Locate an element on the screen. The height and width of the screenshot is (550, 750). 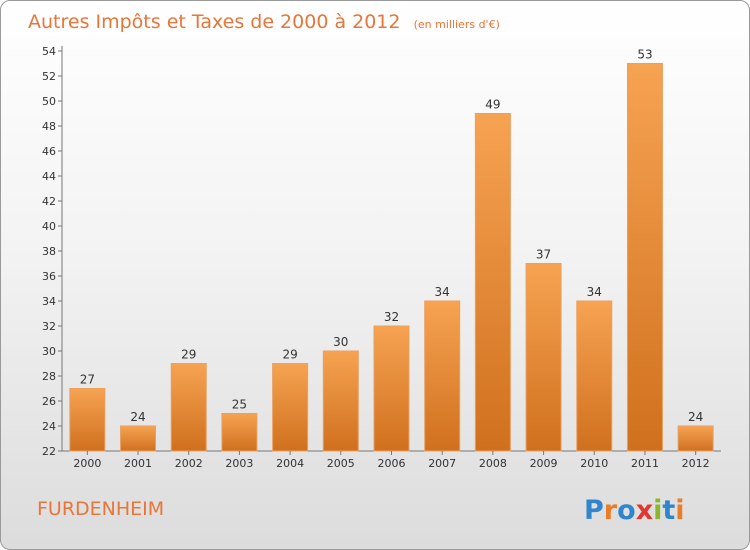
y-tick-label: 46 is located at coordinates (49, 151).